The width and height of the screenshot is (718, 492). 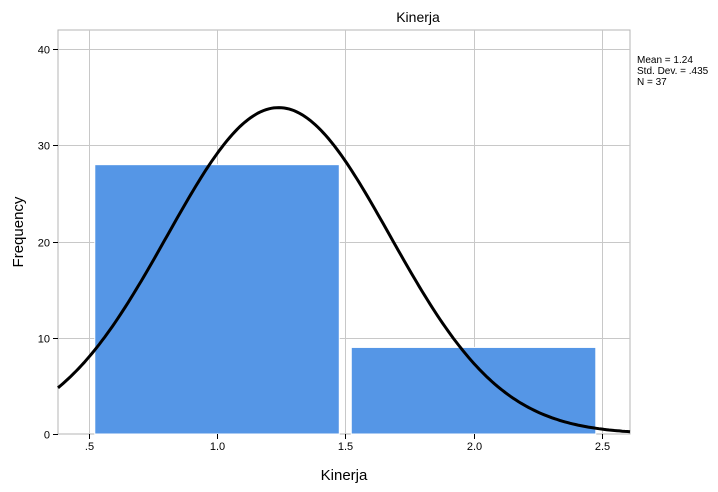 I want to click on y-tick-label: 30, so click(x=44, y=147).